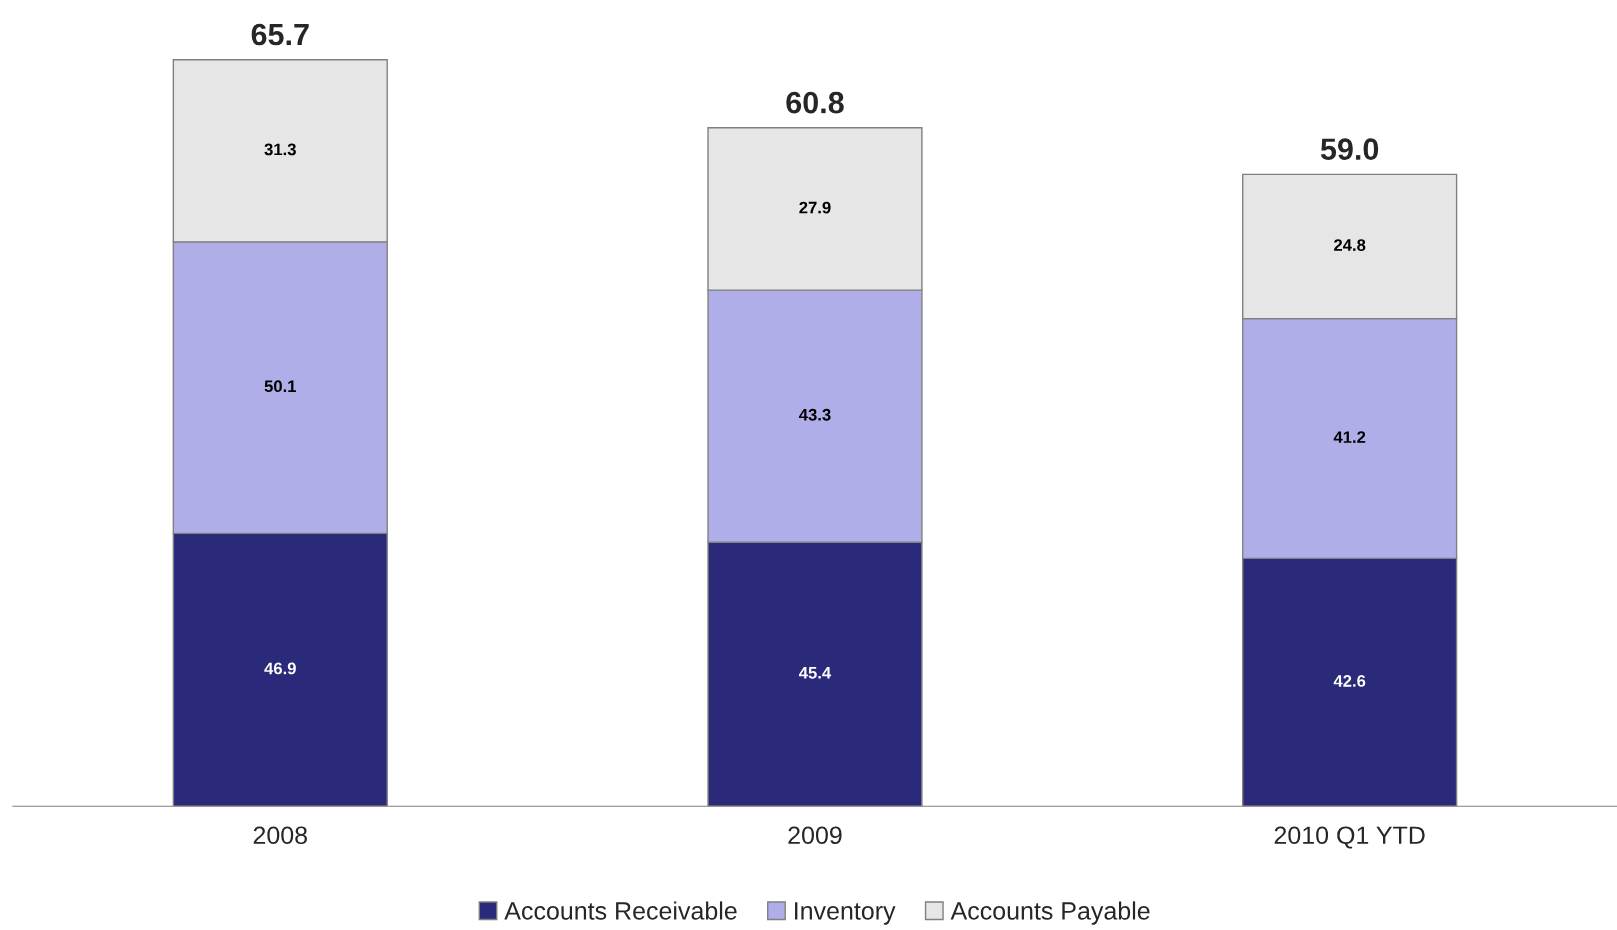 Image resolution: width=1617 pixels, height=930 pixels. I want to click on data-label: 31.3, so click(280, 149).